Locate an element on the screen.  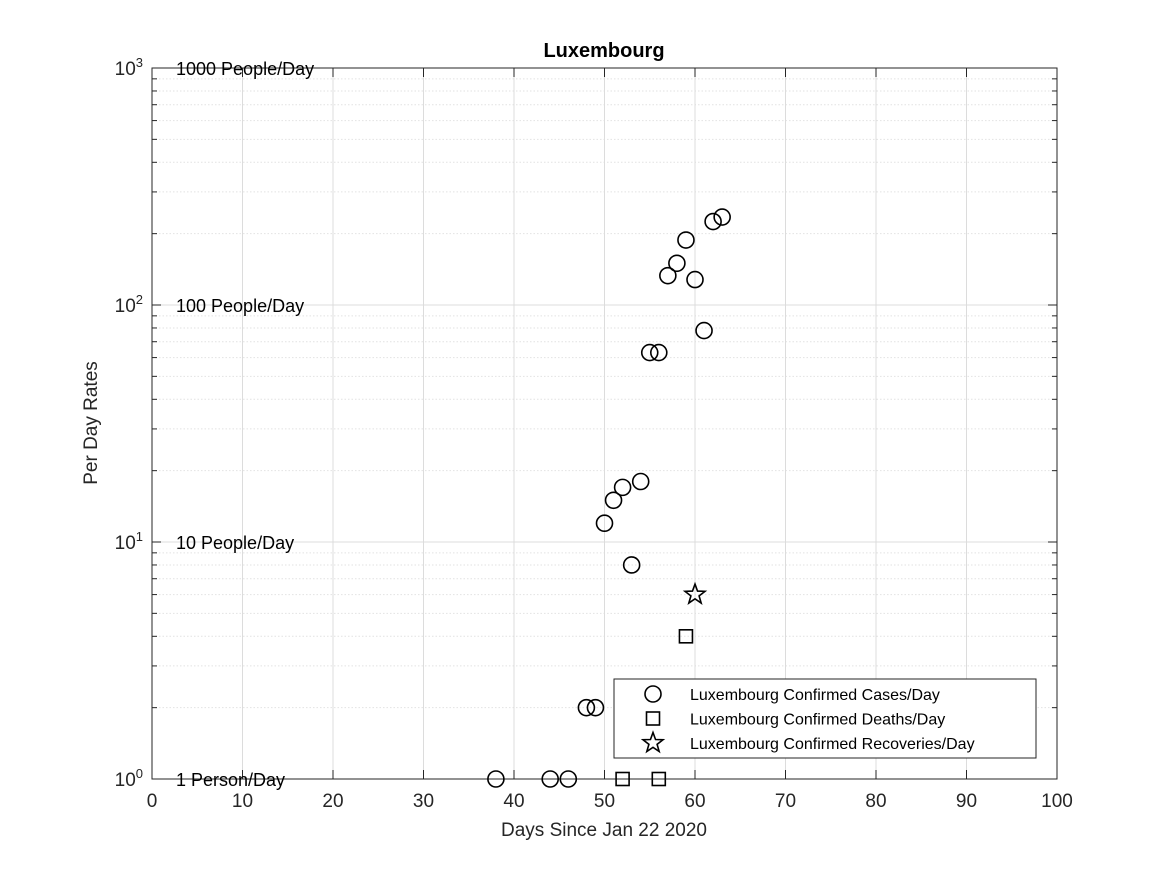
y-tick-exponent: 3 is located at coordinates (139, 62).